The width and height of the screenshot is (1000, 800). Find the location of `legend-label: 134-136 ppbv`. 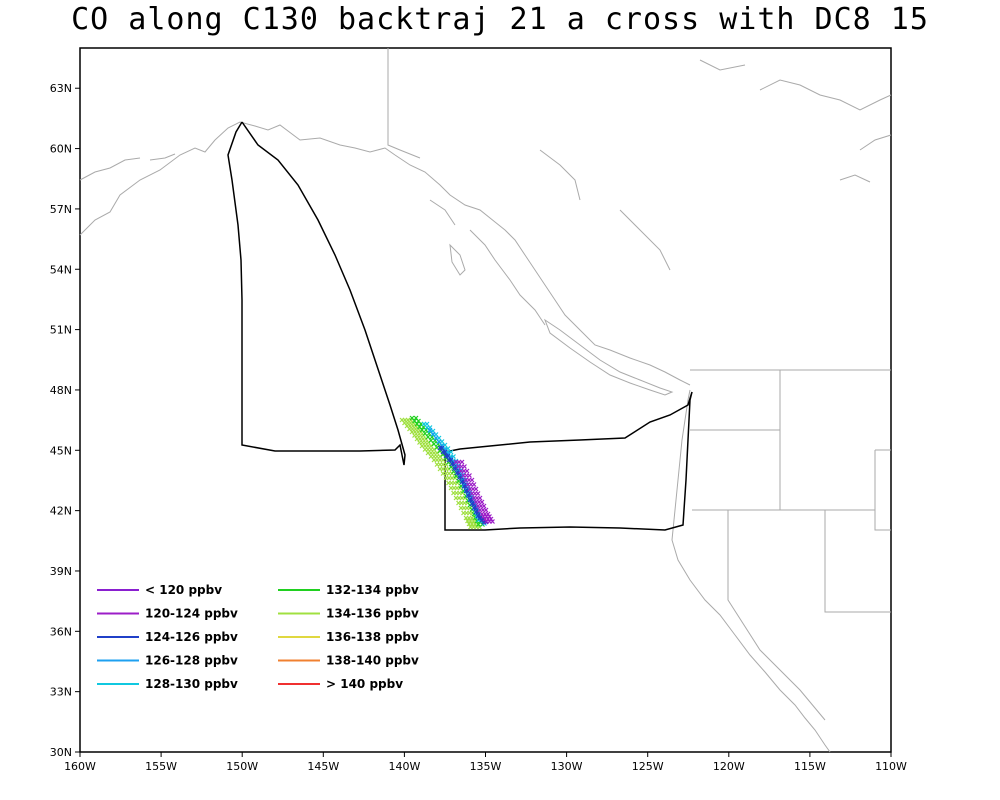

legend-label: 134-136 ppbv is located at coordinates (372, 614).